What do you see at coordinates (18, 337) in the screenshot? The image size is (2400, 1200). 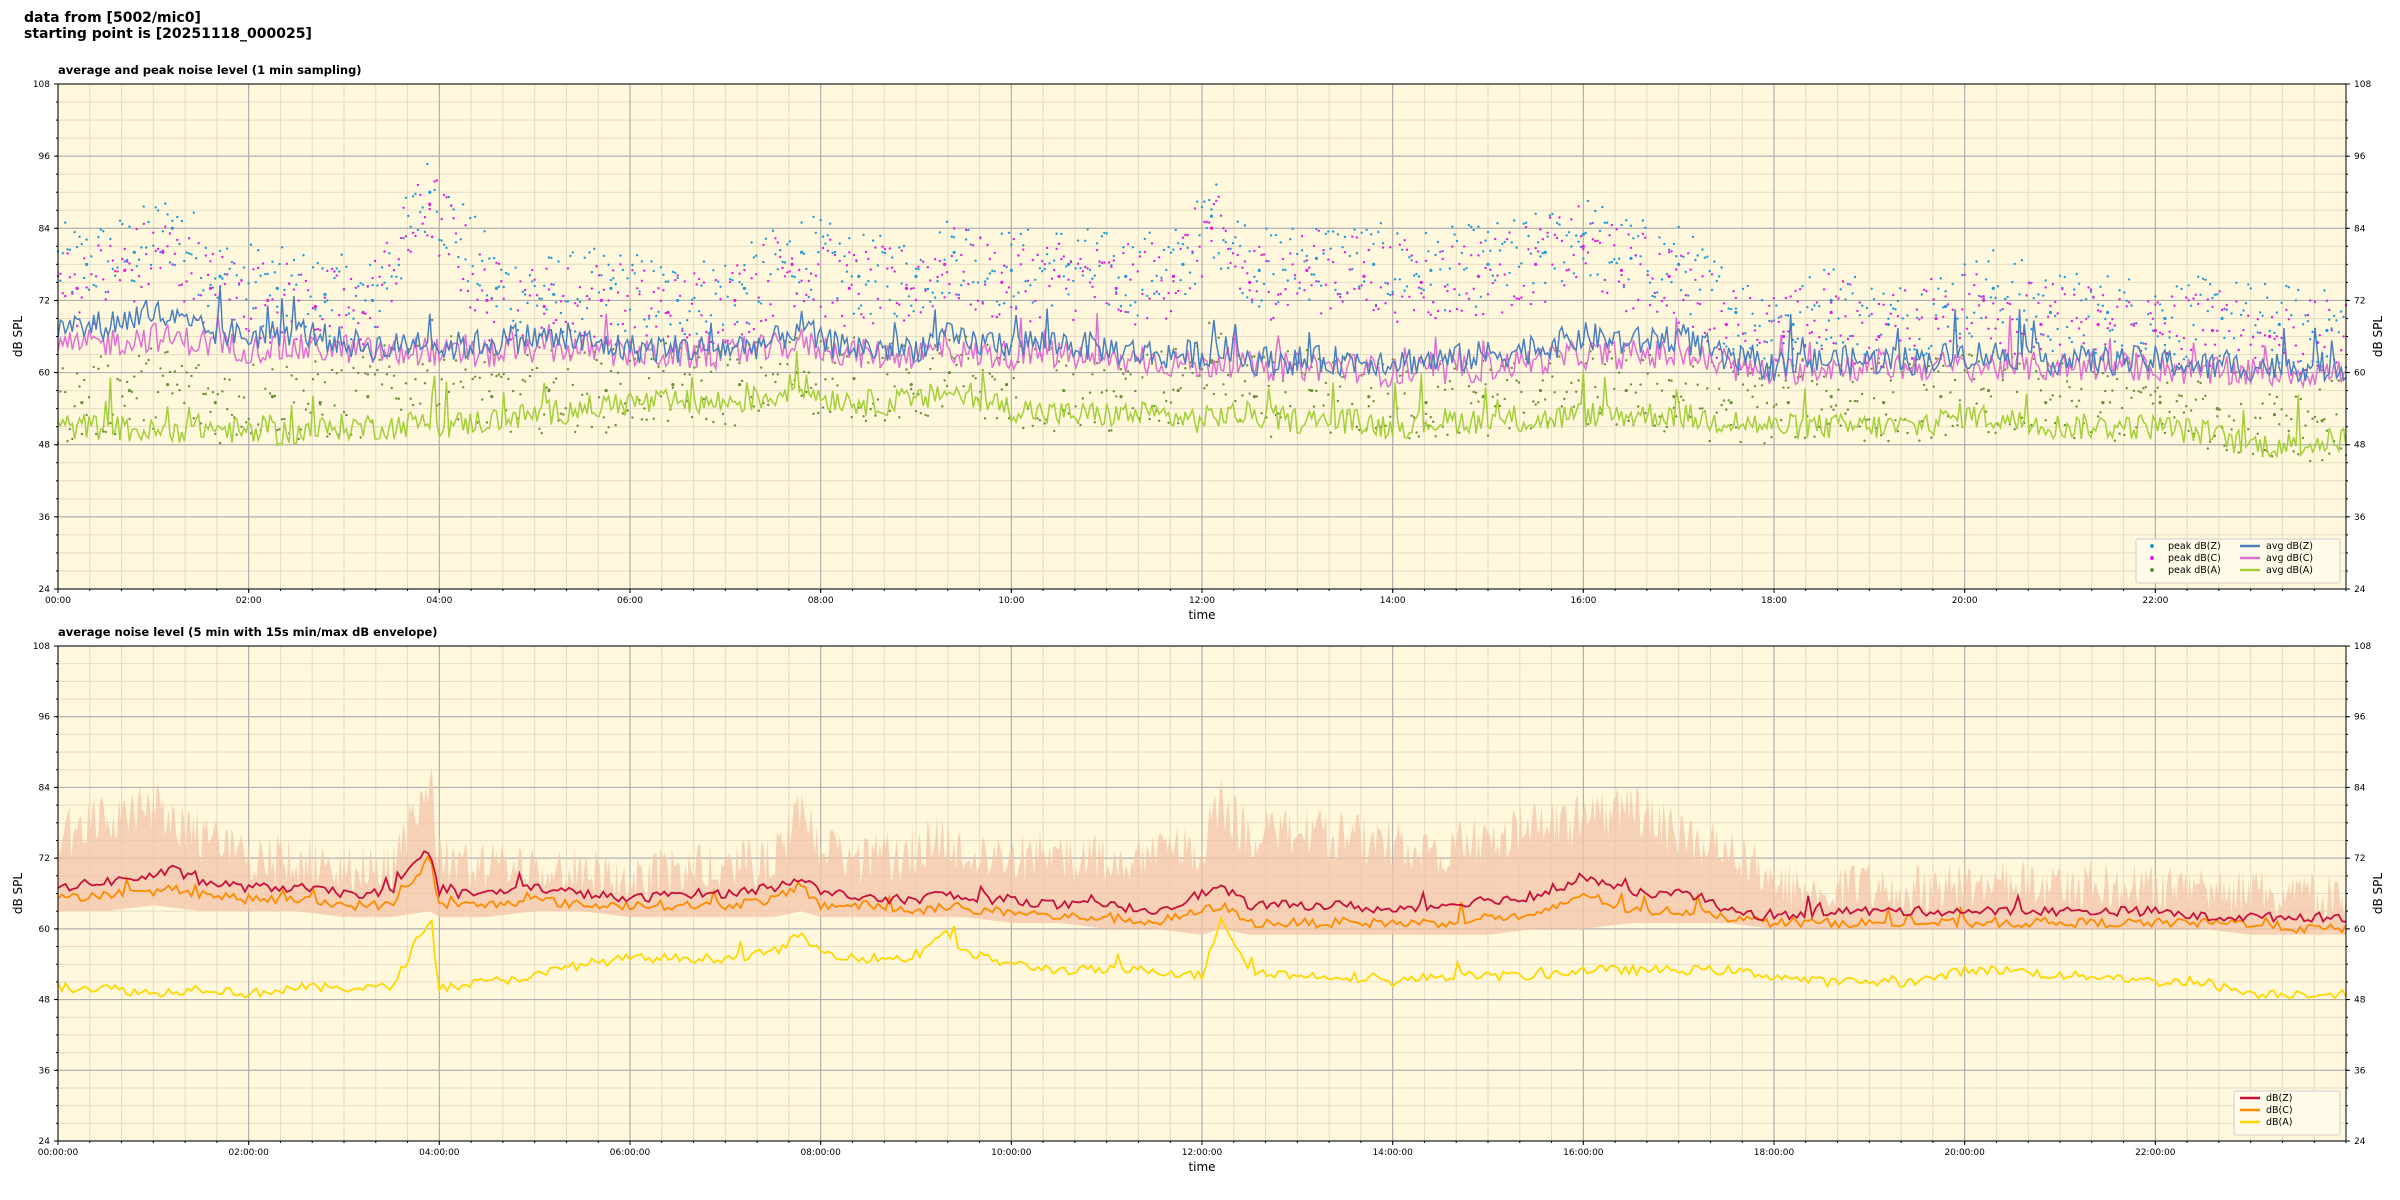 I see `y-axis-label: dB SPL` at bounding box center [18, 337].